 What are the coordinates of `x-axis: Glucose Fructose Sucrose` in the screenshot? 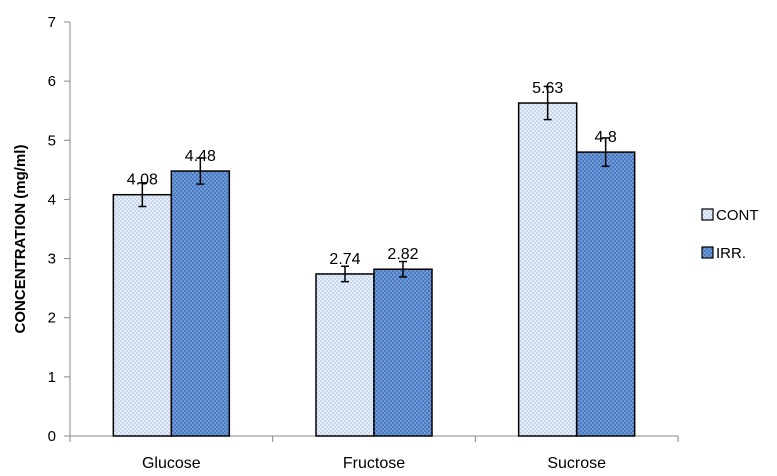 It's located at (374, 453).